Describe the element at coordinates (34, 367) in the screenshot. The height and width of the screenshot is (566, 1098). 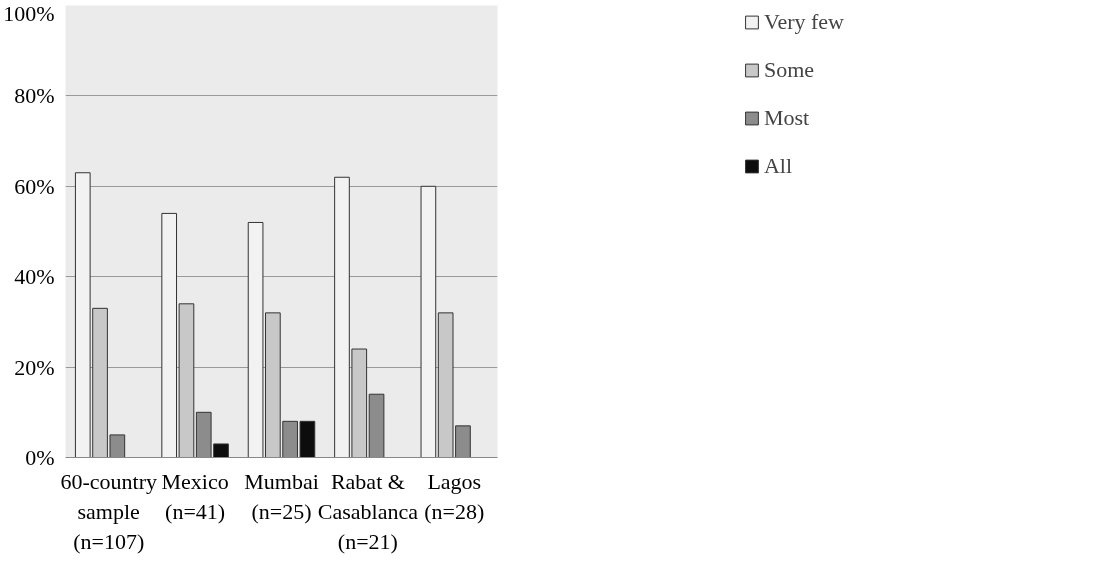
I see `y-tick-label: 20%` at that location.